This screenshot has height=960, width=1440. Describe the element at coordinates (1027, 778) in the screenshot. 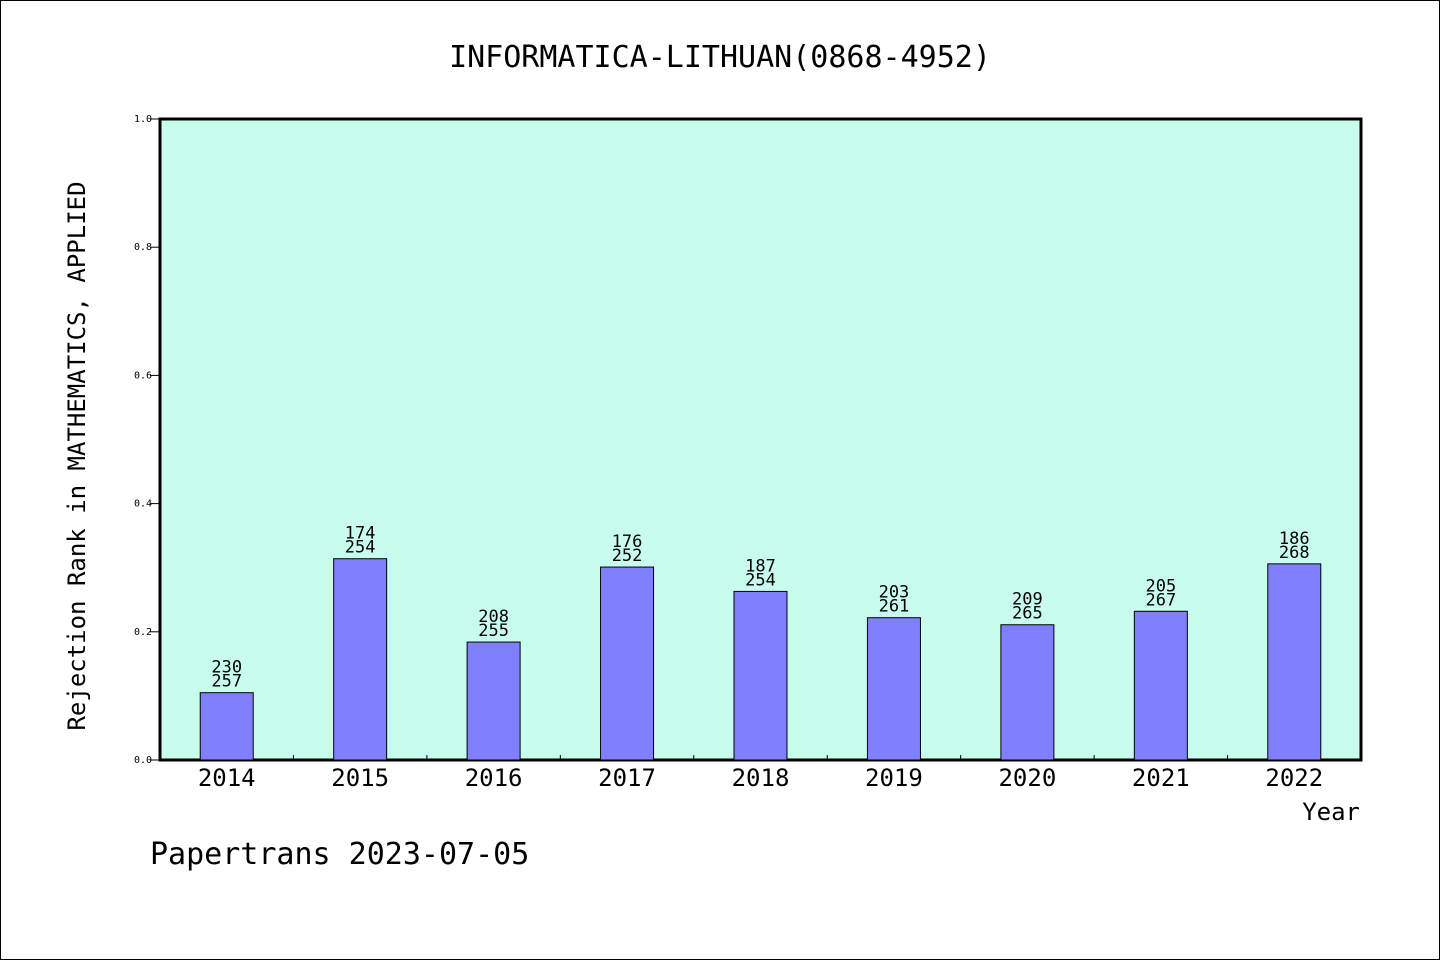

I see `x-tick-label: 2020` at that location.